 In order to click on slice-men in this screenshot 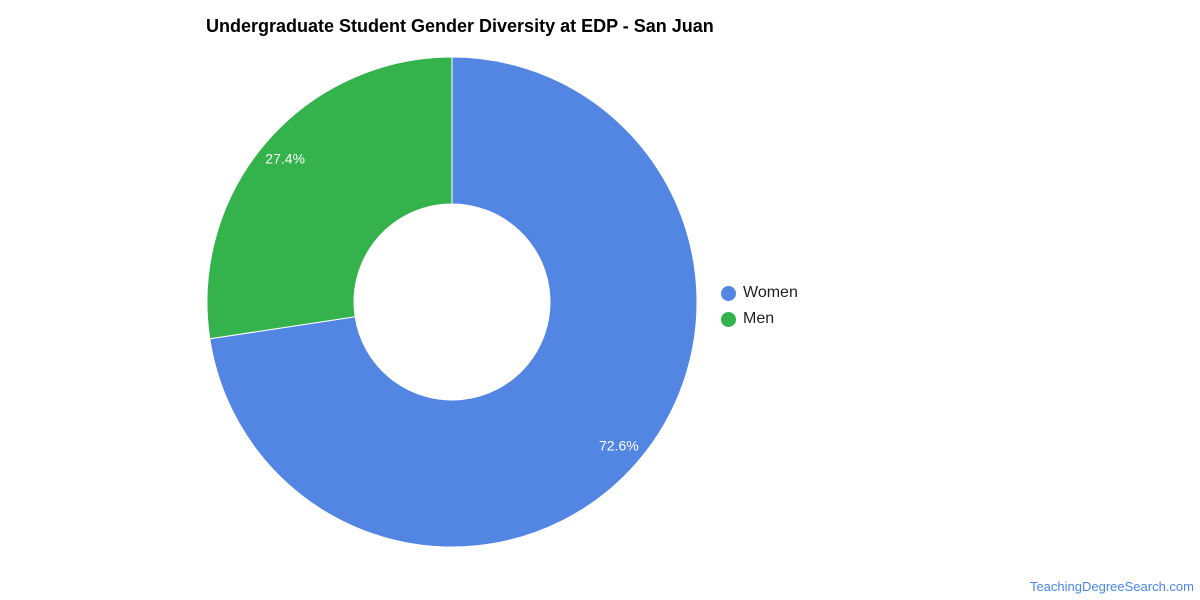, I will do `click(329, 198)`.